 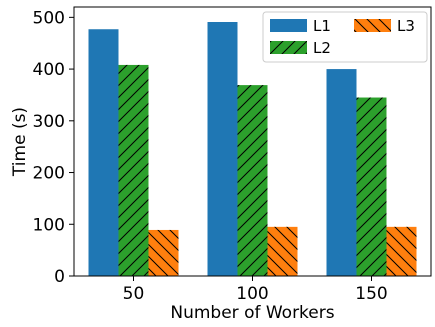 What do you see at coordinates (49, 225) in the screenshot?
I see `y-tick-label-100: 100` at bounding box center [49, 225].